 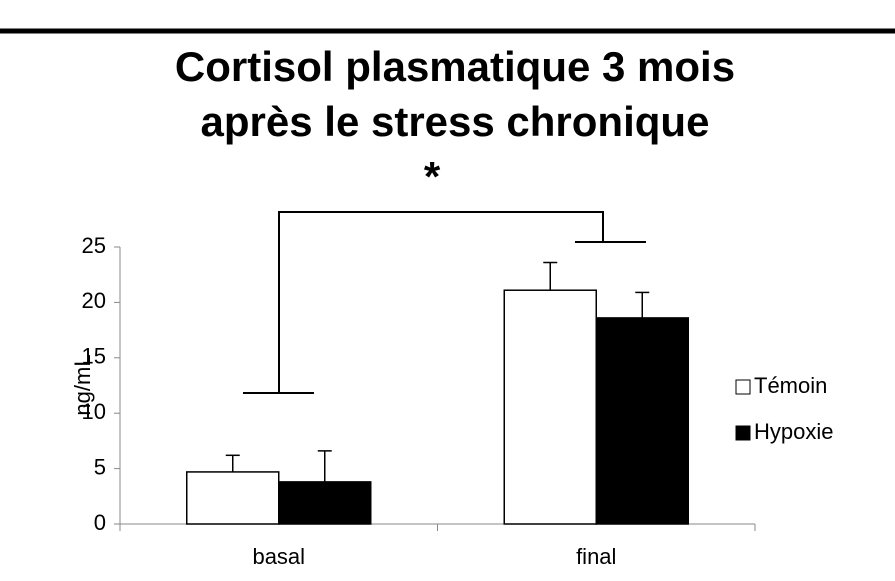 What do you see at coordinates (596, 556) in the screenshot?
I see `x-tick-label: final` at bounding box center [596, 556].